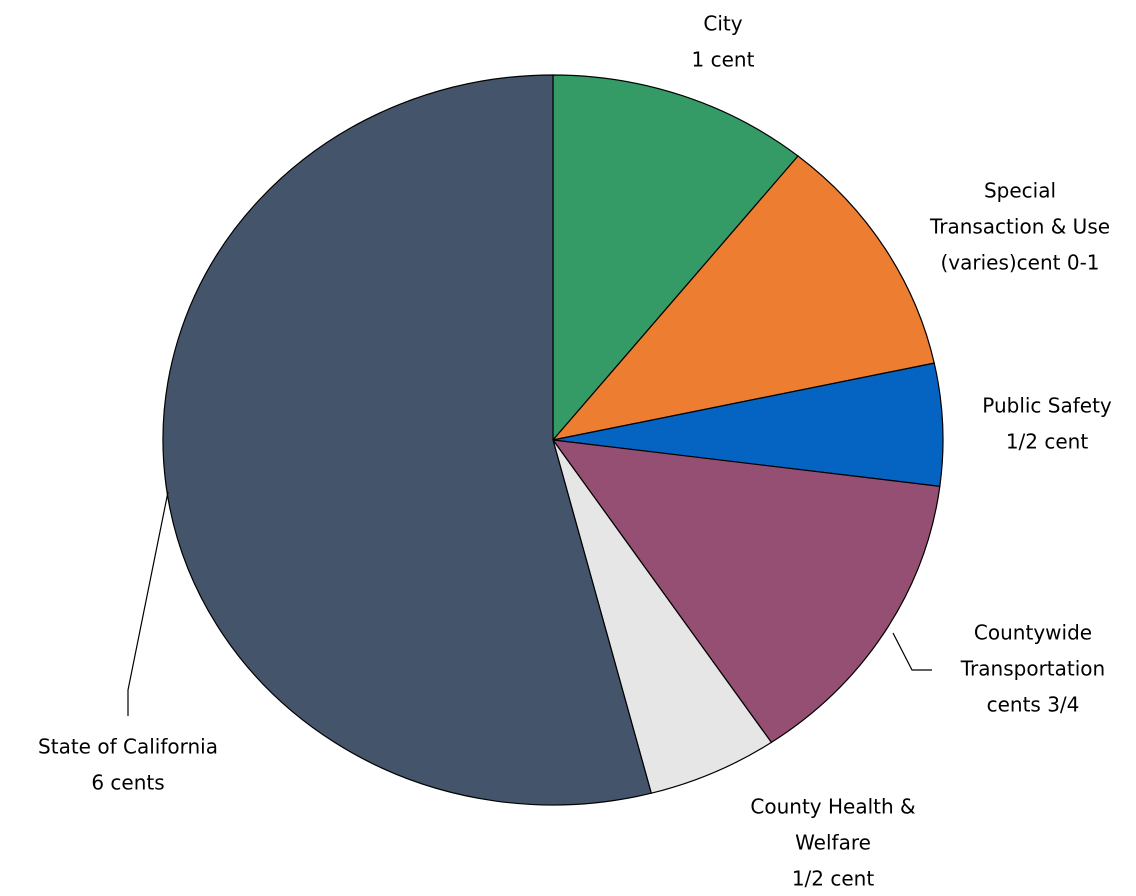 The height and width of the screenshot is (896, 1136). Describe the element at coordinates (833, 843) in the screenshot. I see `slice-label: Welfare` at that location.